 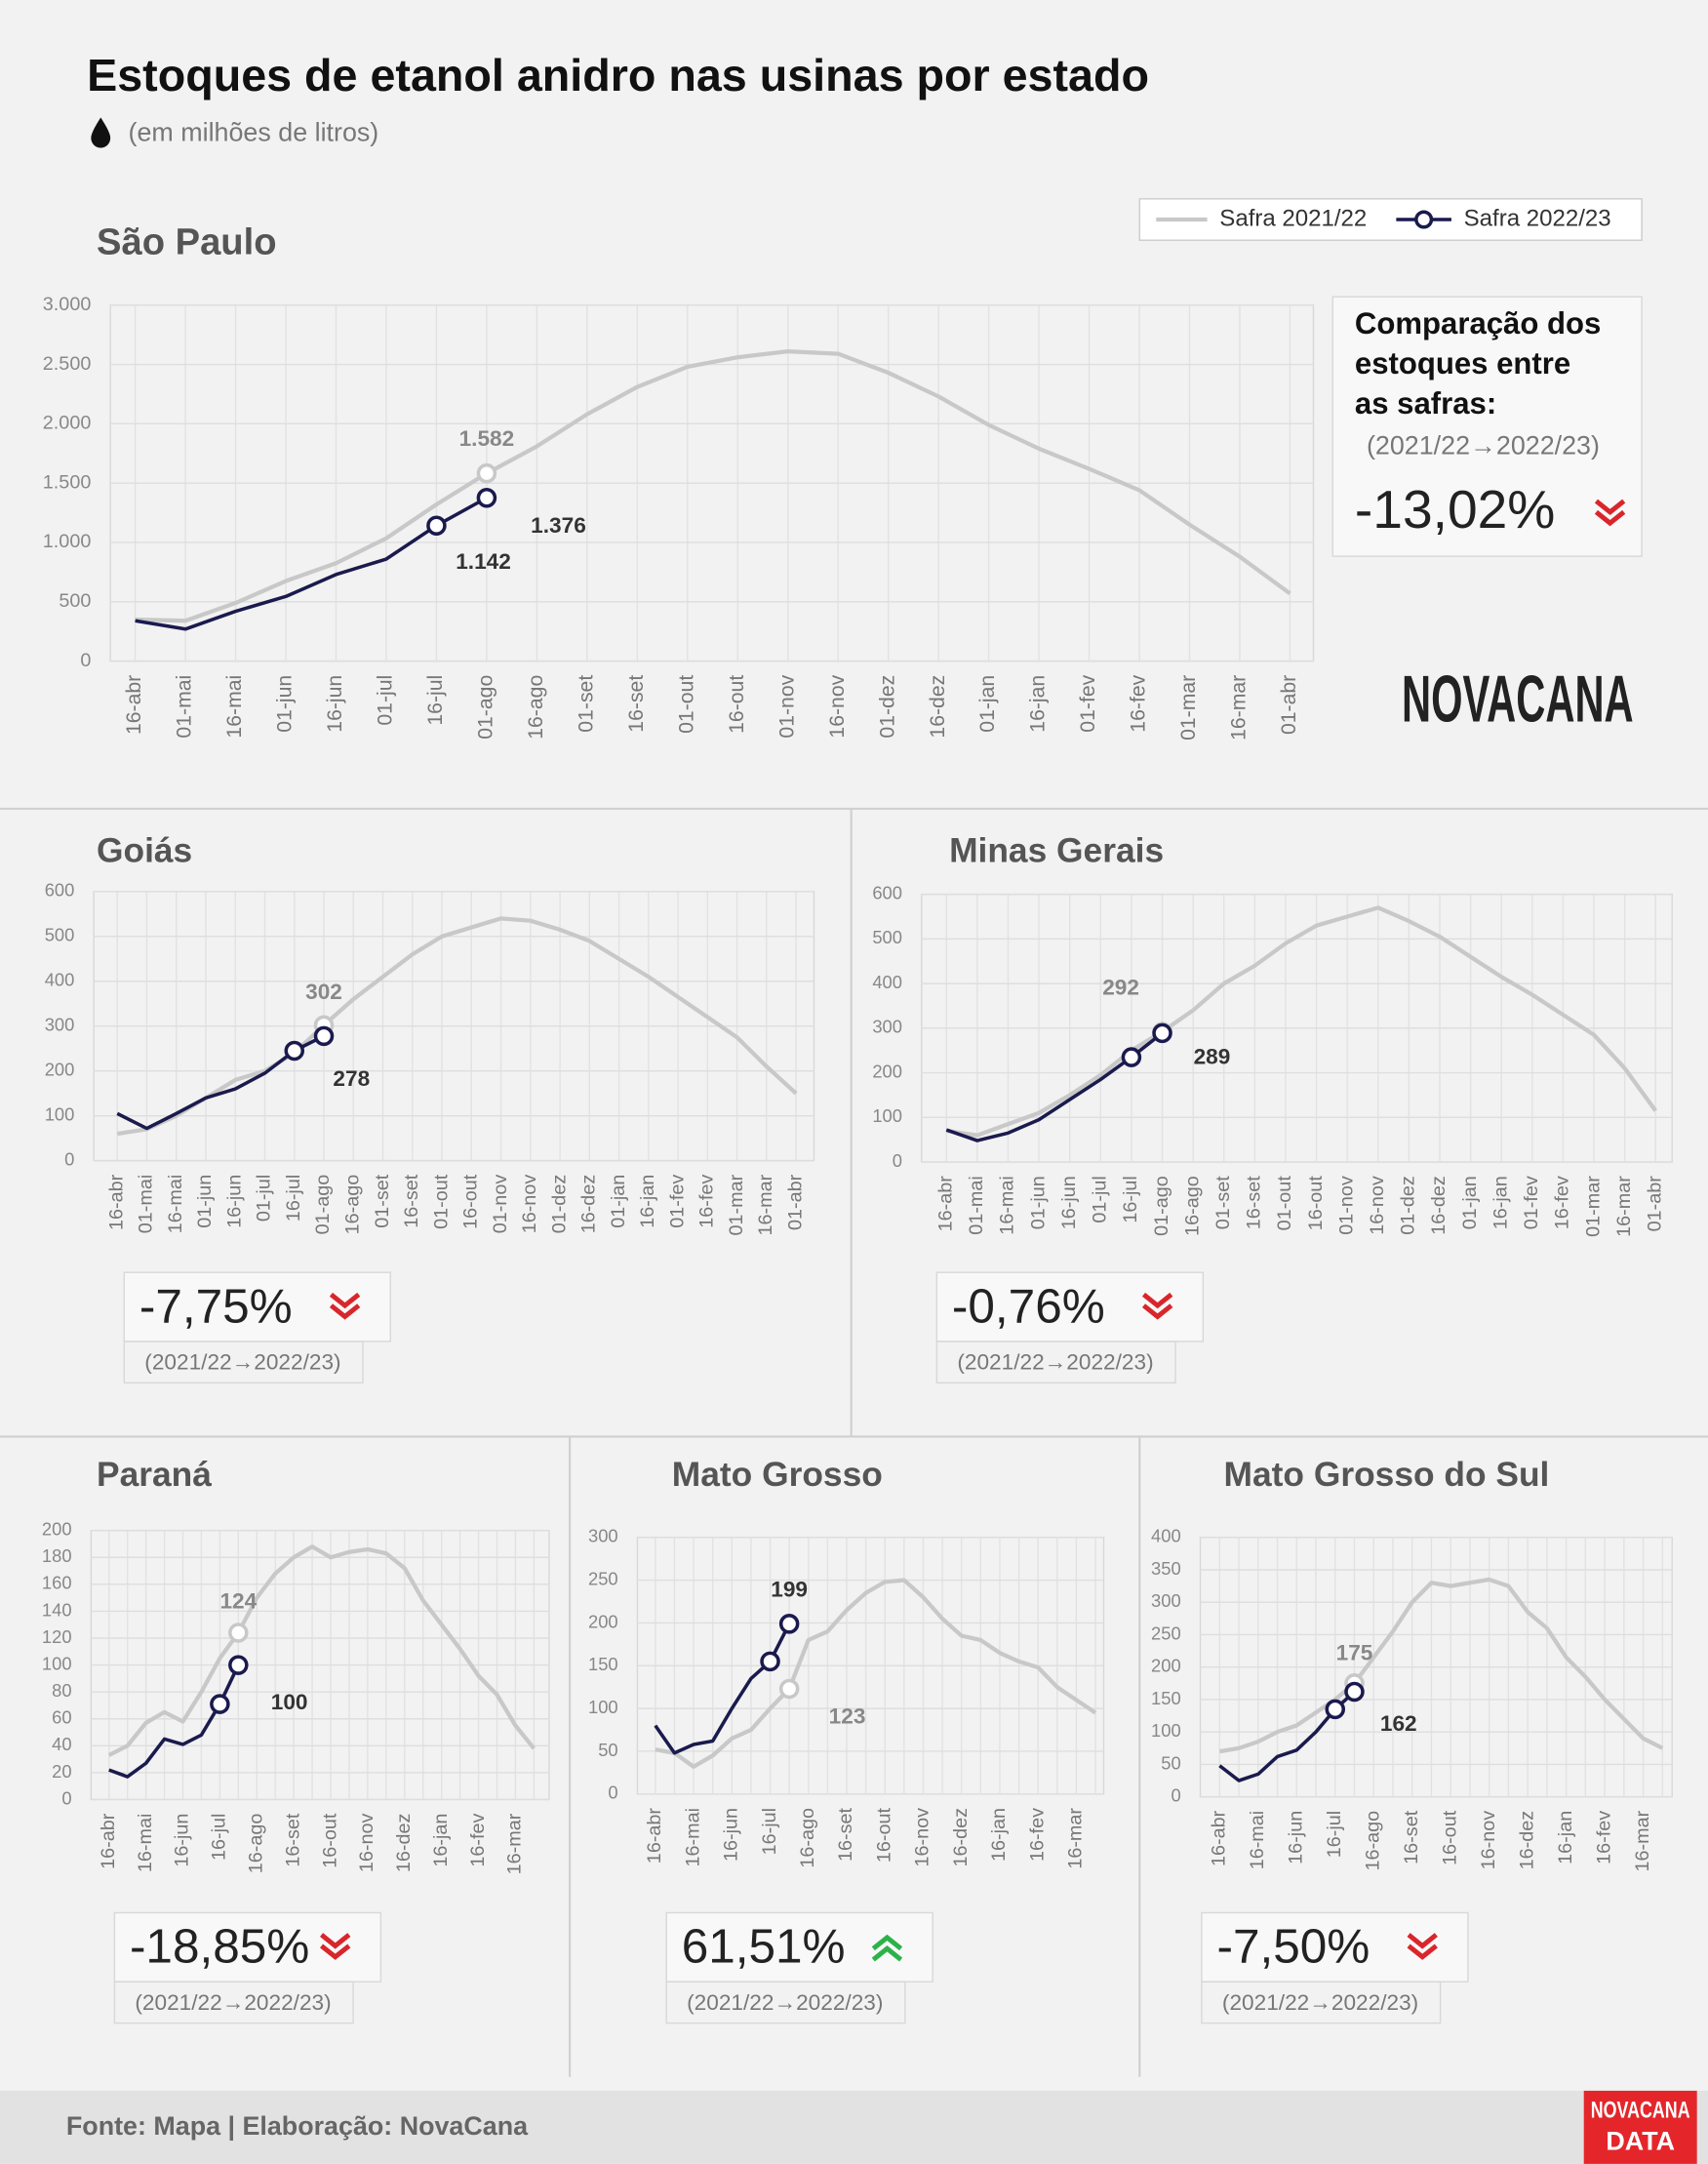 I want to click on legend-box, so click(x=1390, y=219).